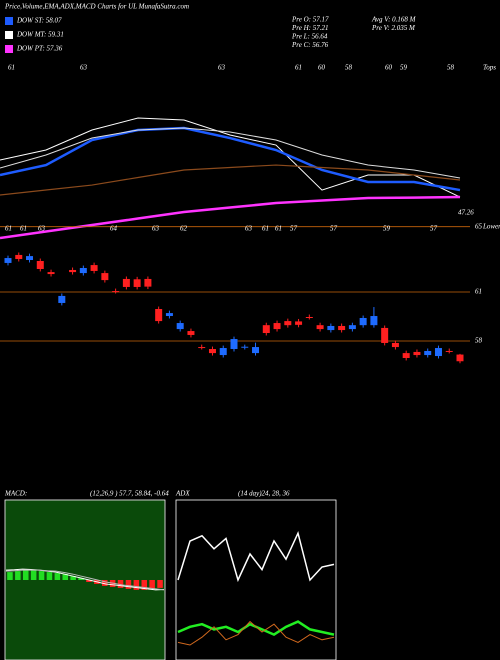 The height and width of the screenshot is (660, 500). Describe the element at coordinates (334, 229) in the screenshot. I see `low-label: 57` at that location.